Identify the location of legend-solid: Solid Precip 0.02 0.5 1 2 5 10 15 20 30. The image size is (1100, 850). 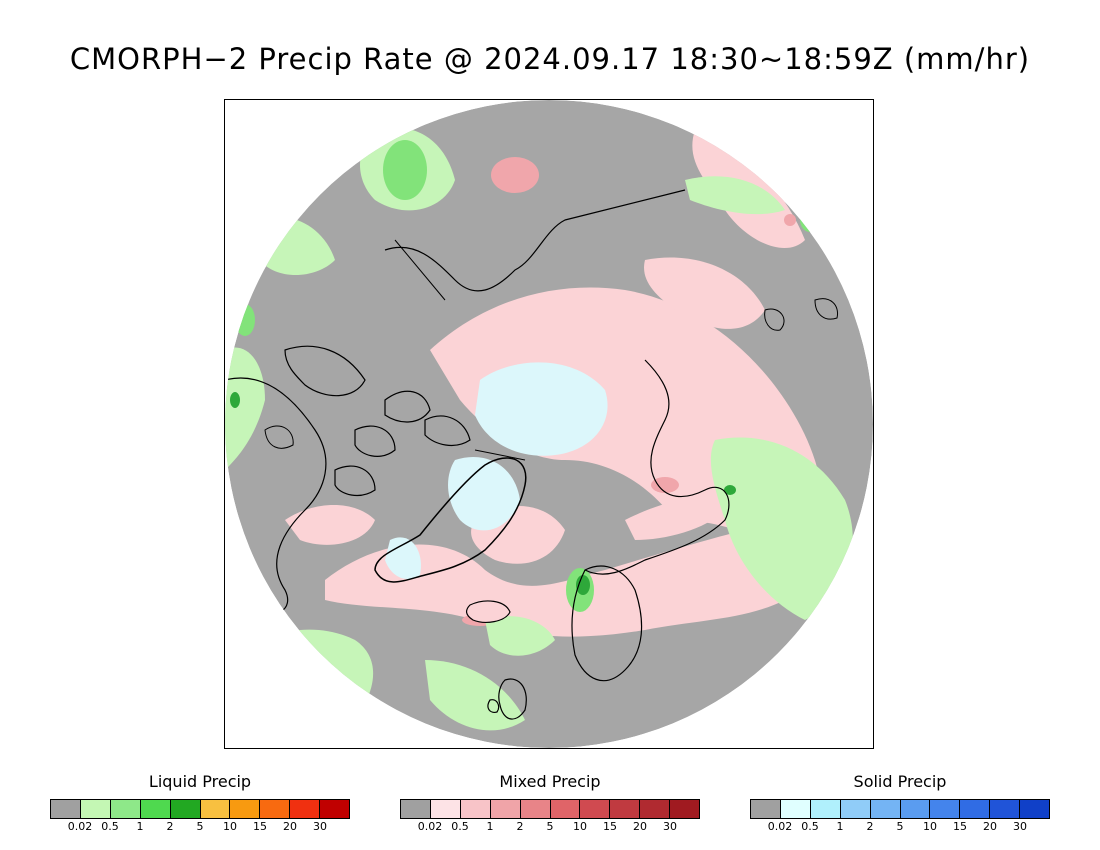
(900, 802).